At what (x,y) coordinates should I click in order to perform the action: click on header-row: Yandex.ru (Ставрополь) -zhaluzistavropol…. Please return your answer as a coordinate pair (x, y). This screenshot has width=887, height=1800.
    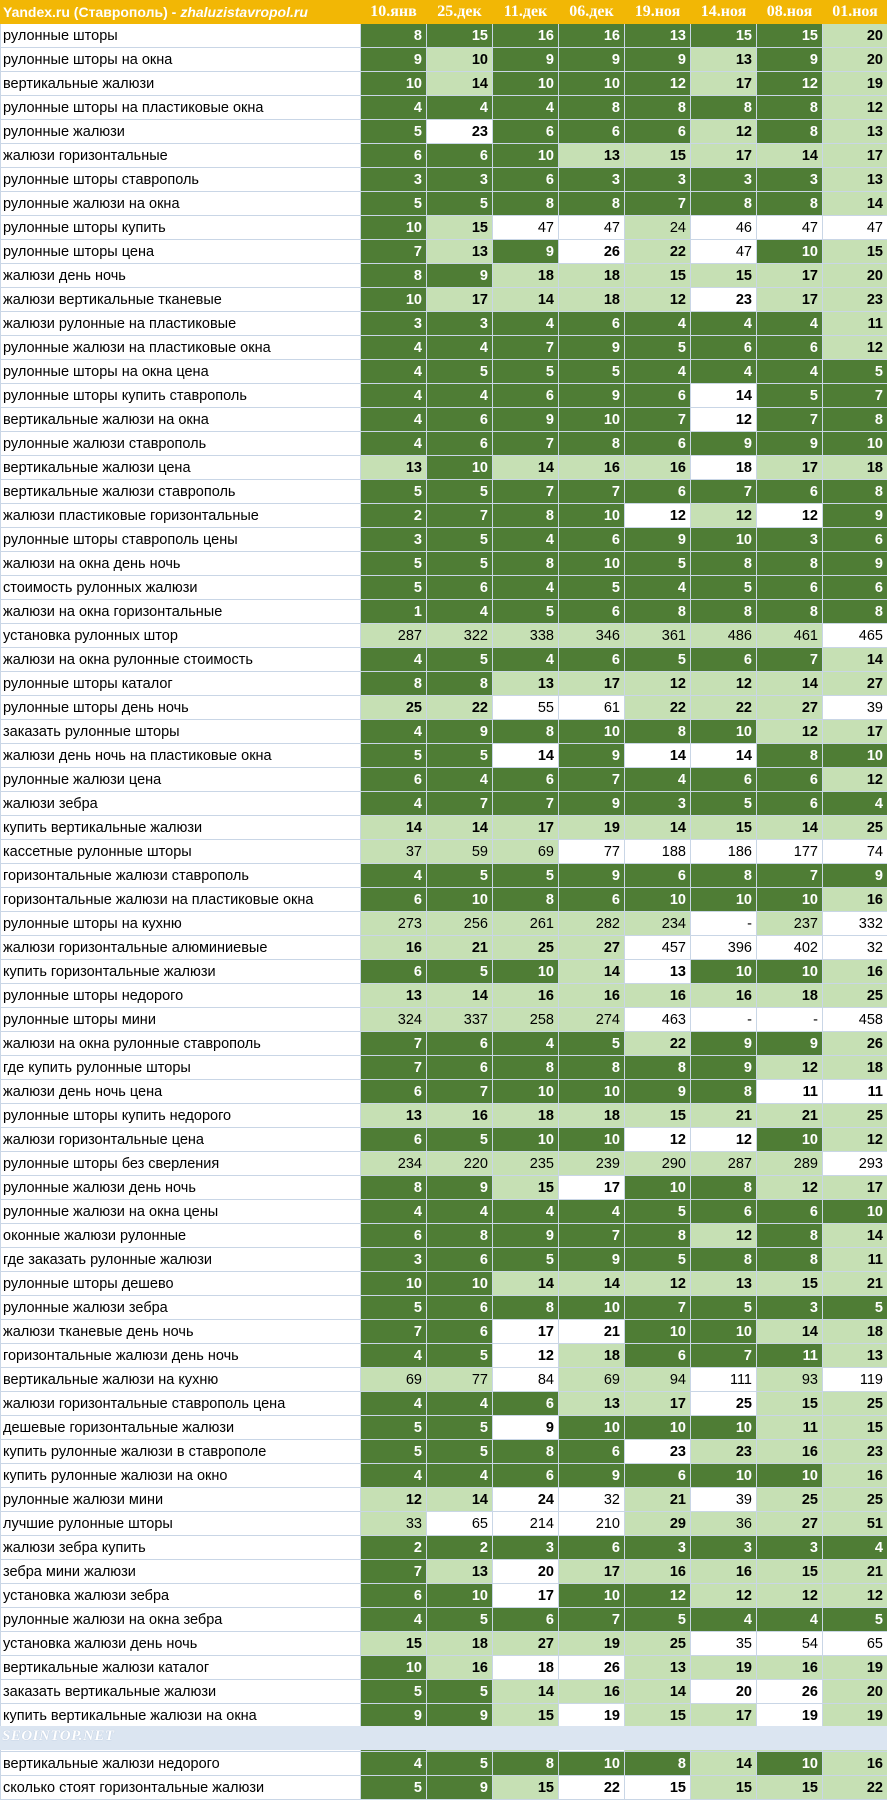
    Looking at the image, I should click on (444, 12).